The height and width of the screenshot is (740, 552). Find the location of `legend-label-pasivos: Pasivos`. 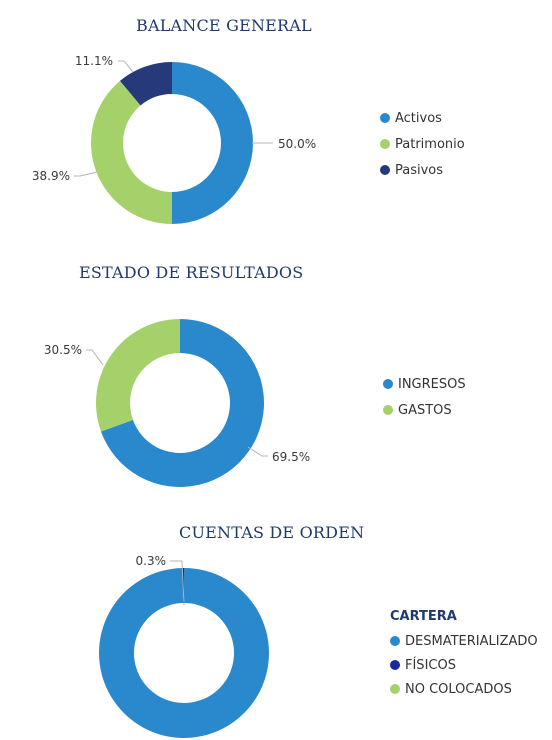

legend-label-pasivos: Pasivos is located at coordinates (419, 170).